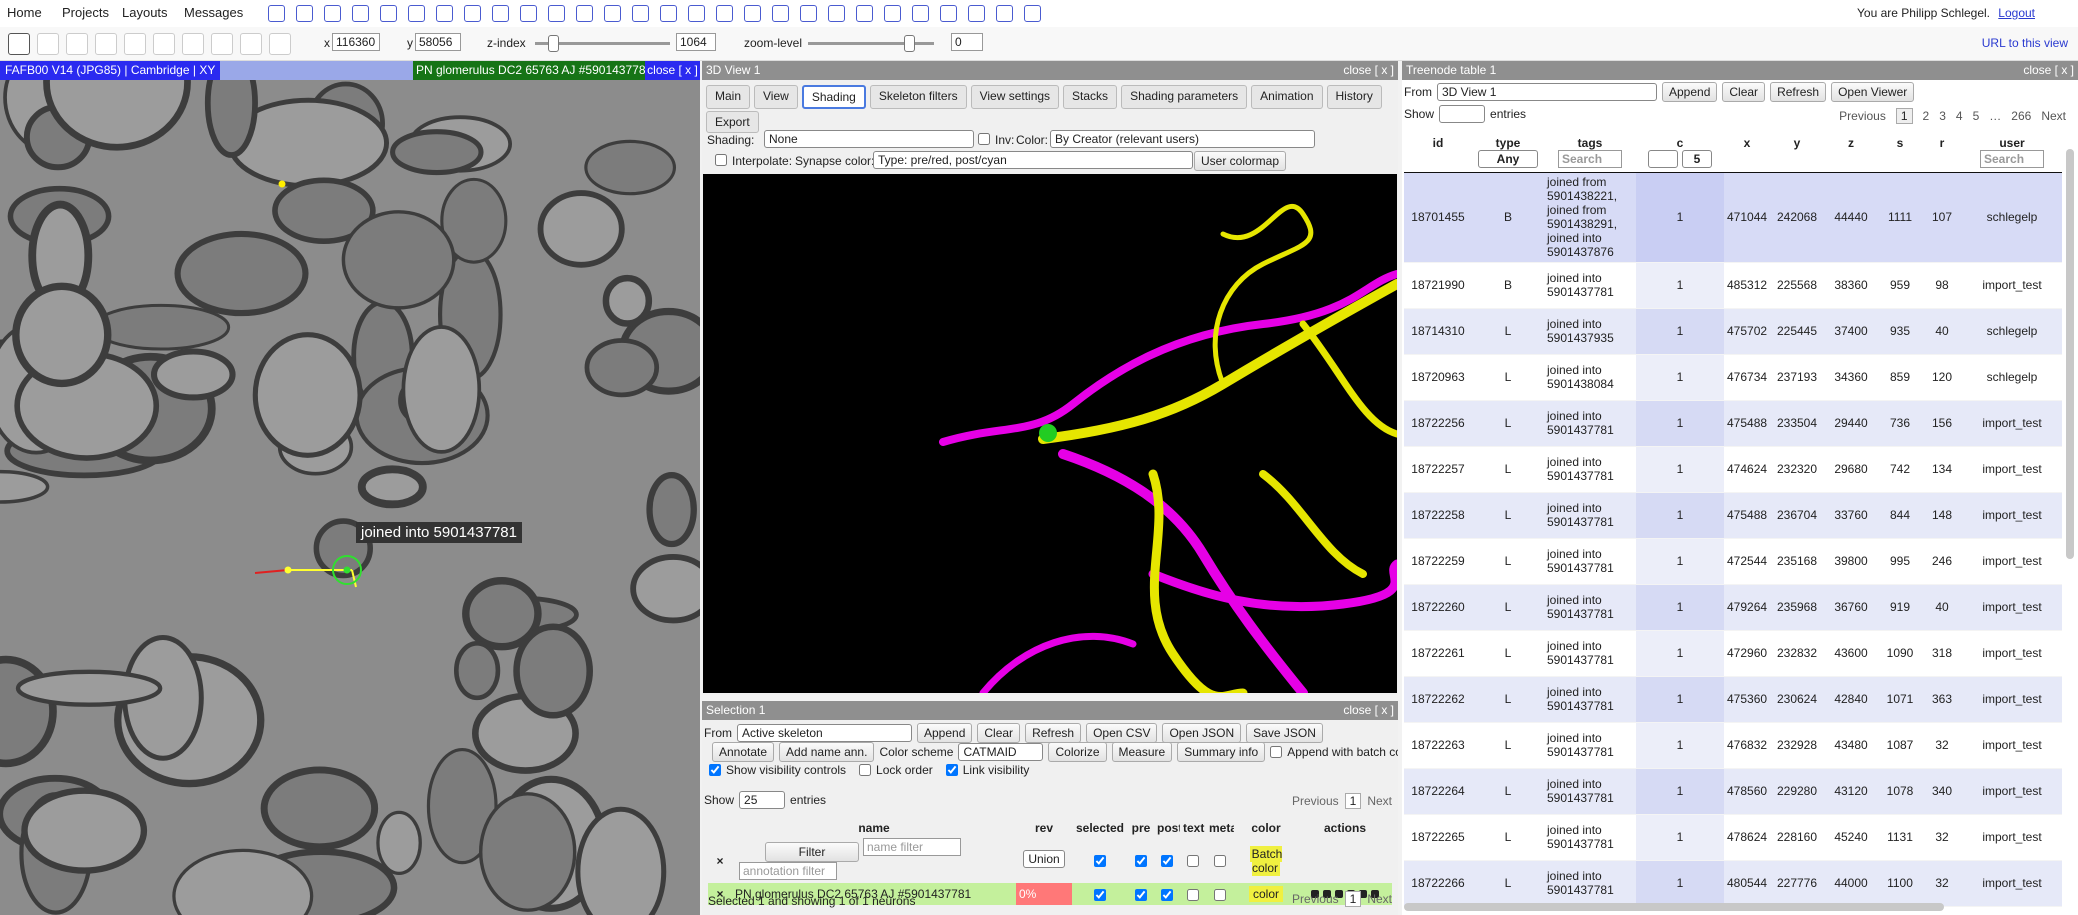 The width and height of the screenshot is (2078, 915). I want to click on header-cell: y, so click(1797, 143).